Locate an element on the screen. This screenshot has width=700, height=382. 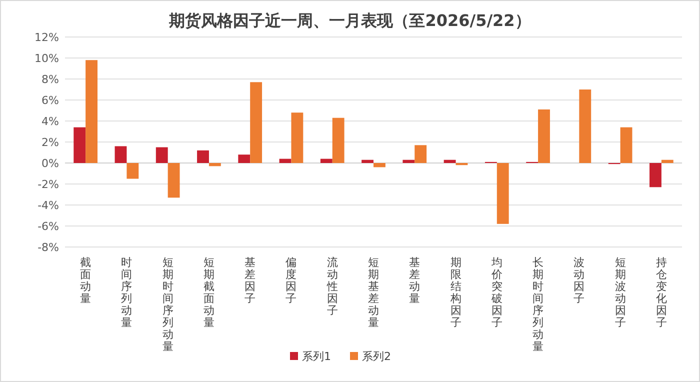
x-tick-label: 短期波动因子 is located at coordinates (620, 292).